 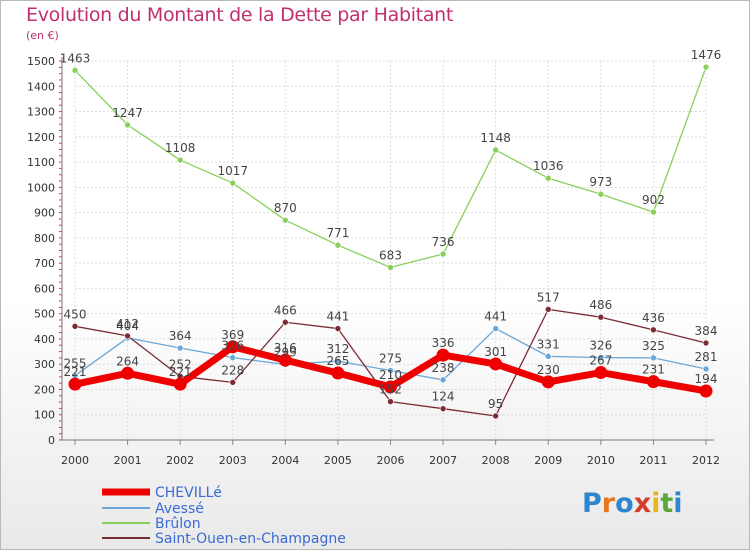 I want to click on legend-label: CHEVILLé, so click(x=188, y=493).